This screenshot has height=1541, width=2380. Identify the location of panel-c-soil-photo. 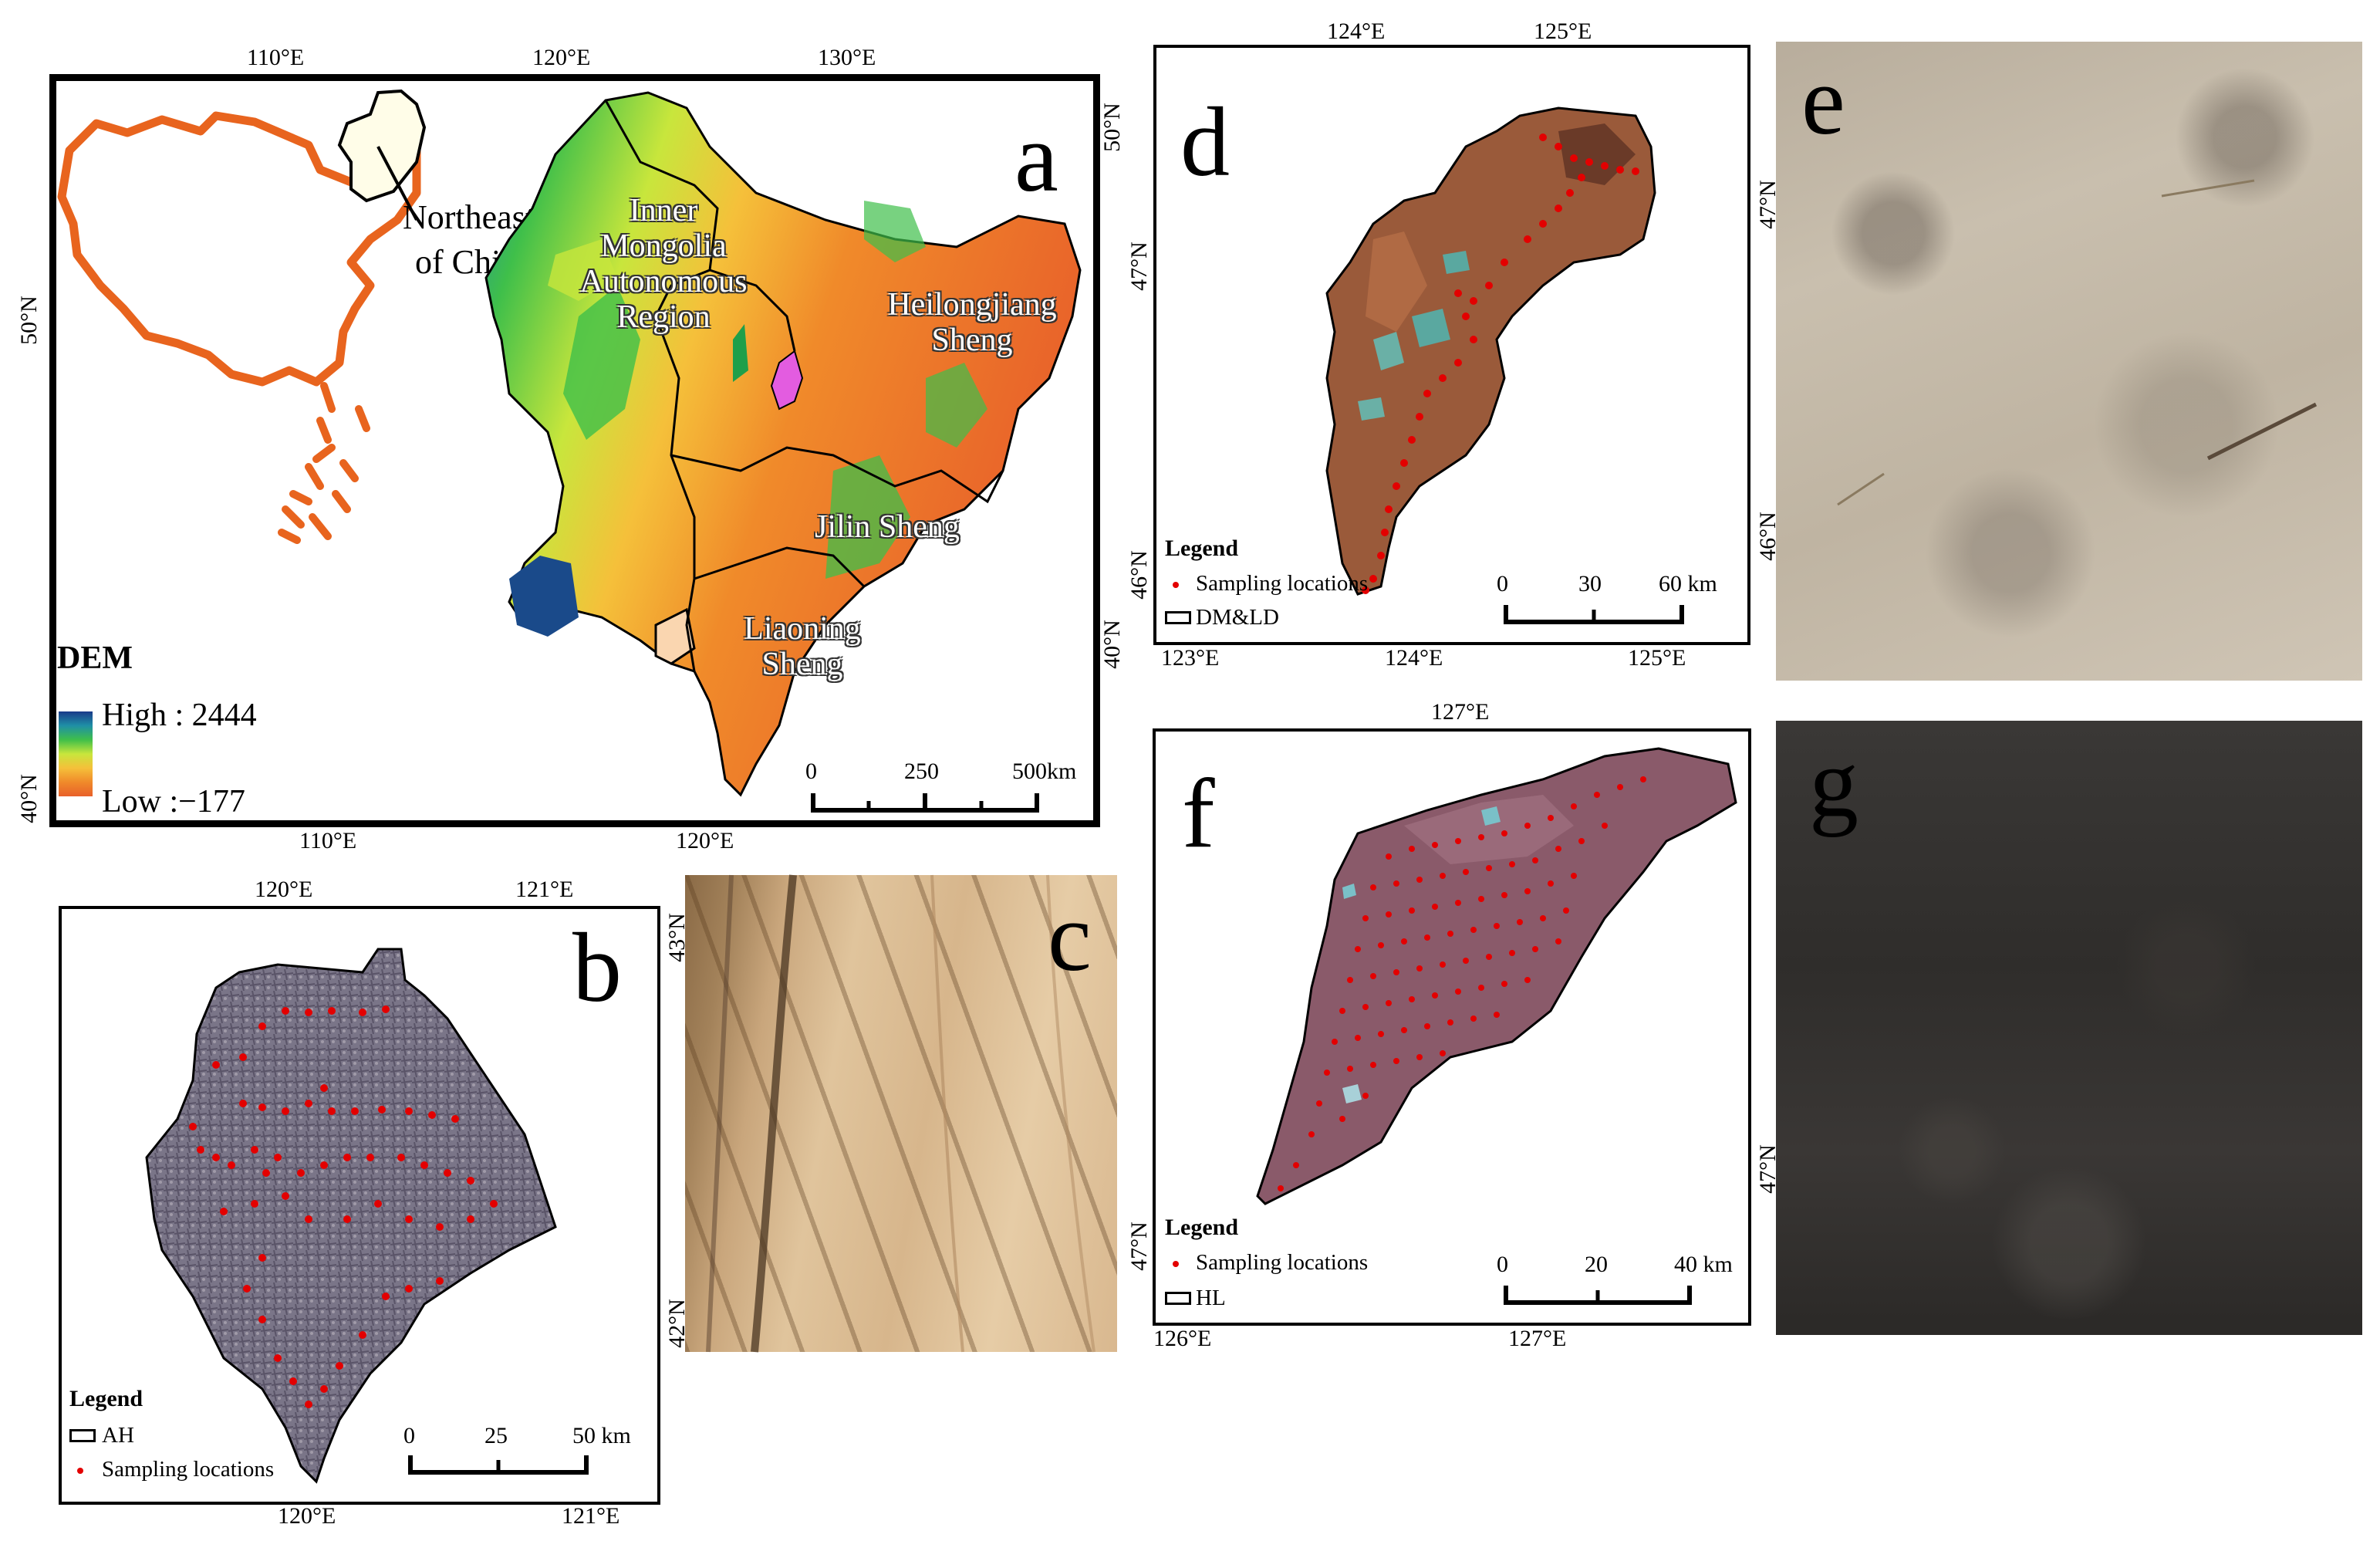
(901, 1114).